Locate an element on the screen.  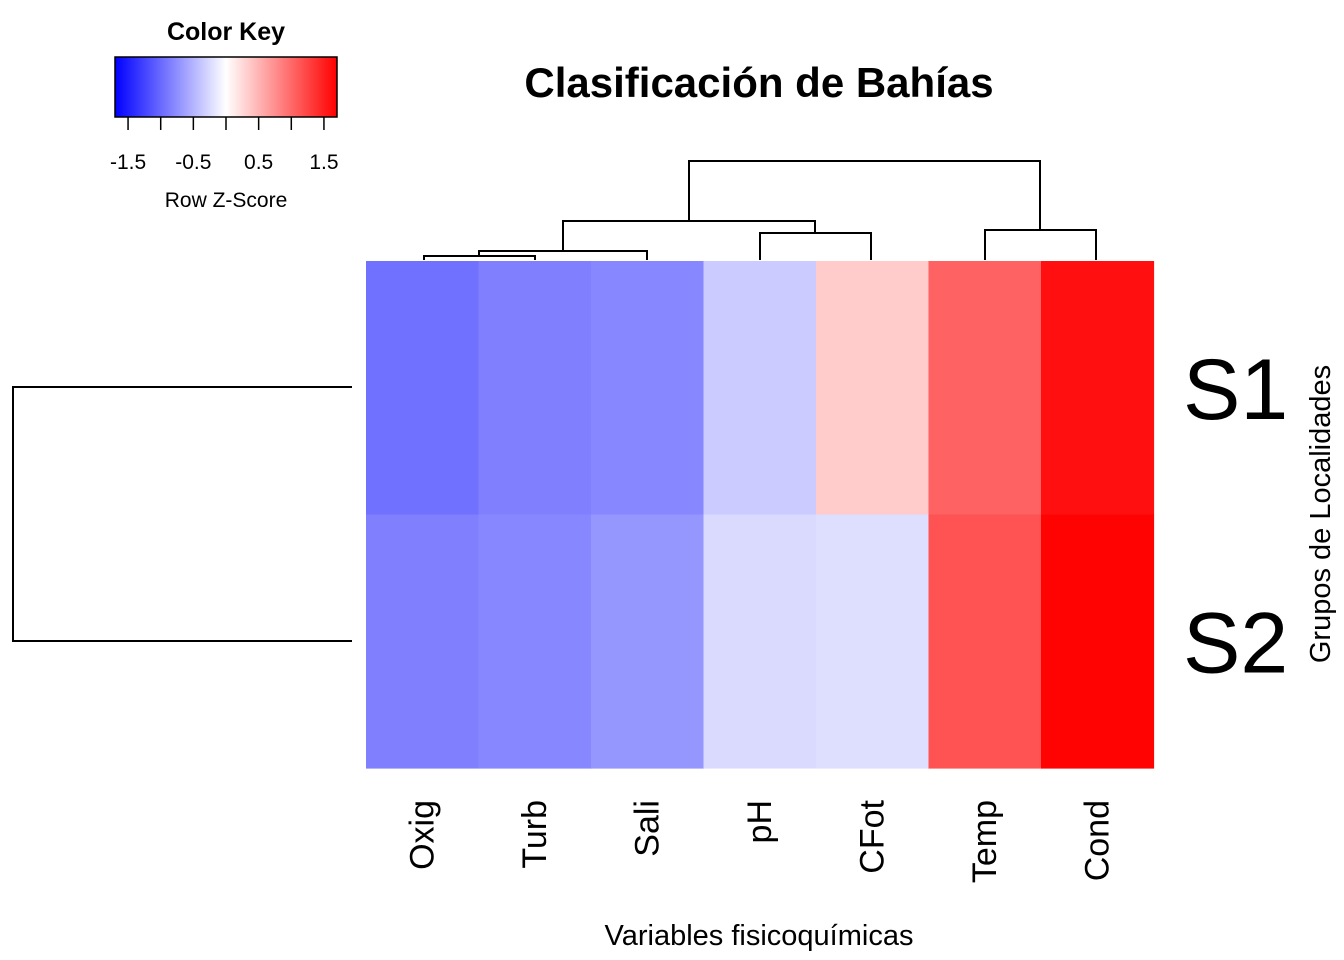
column-label-ph: pH is located at coordinates (760, 821).